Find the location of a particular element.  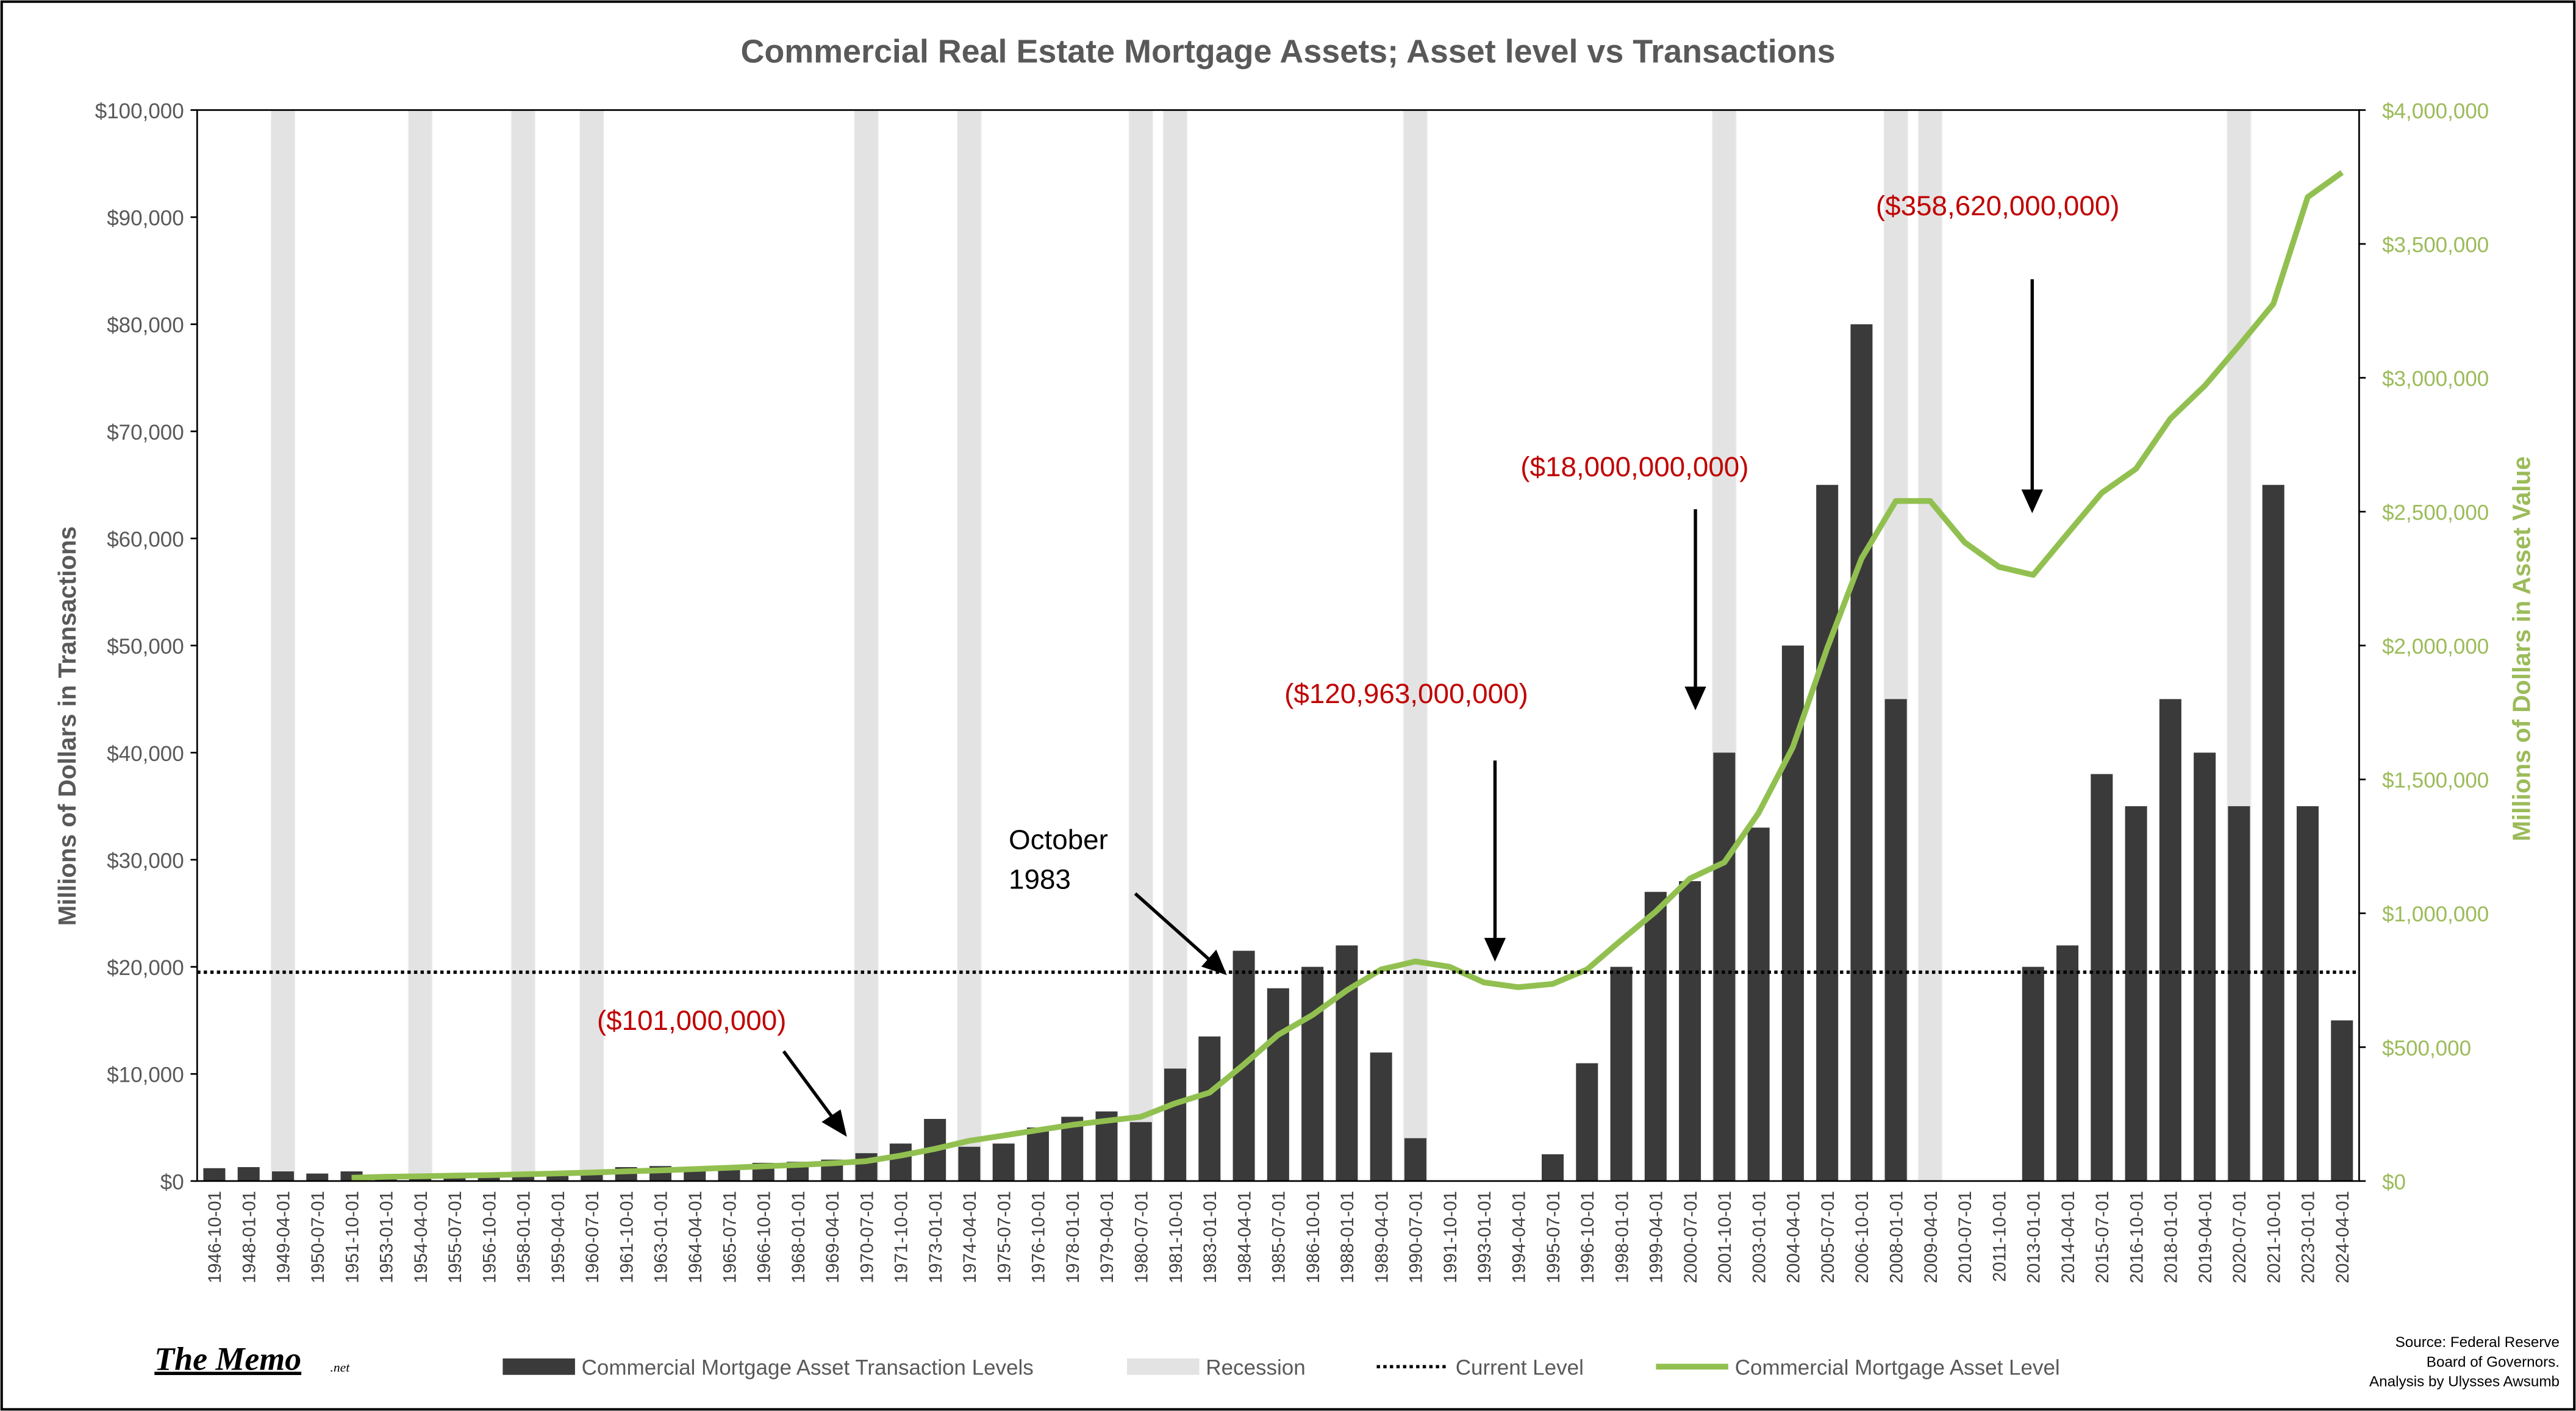

source: Board of Governors. is located at coordinates (2493, 1362).